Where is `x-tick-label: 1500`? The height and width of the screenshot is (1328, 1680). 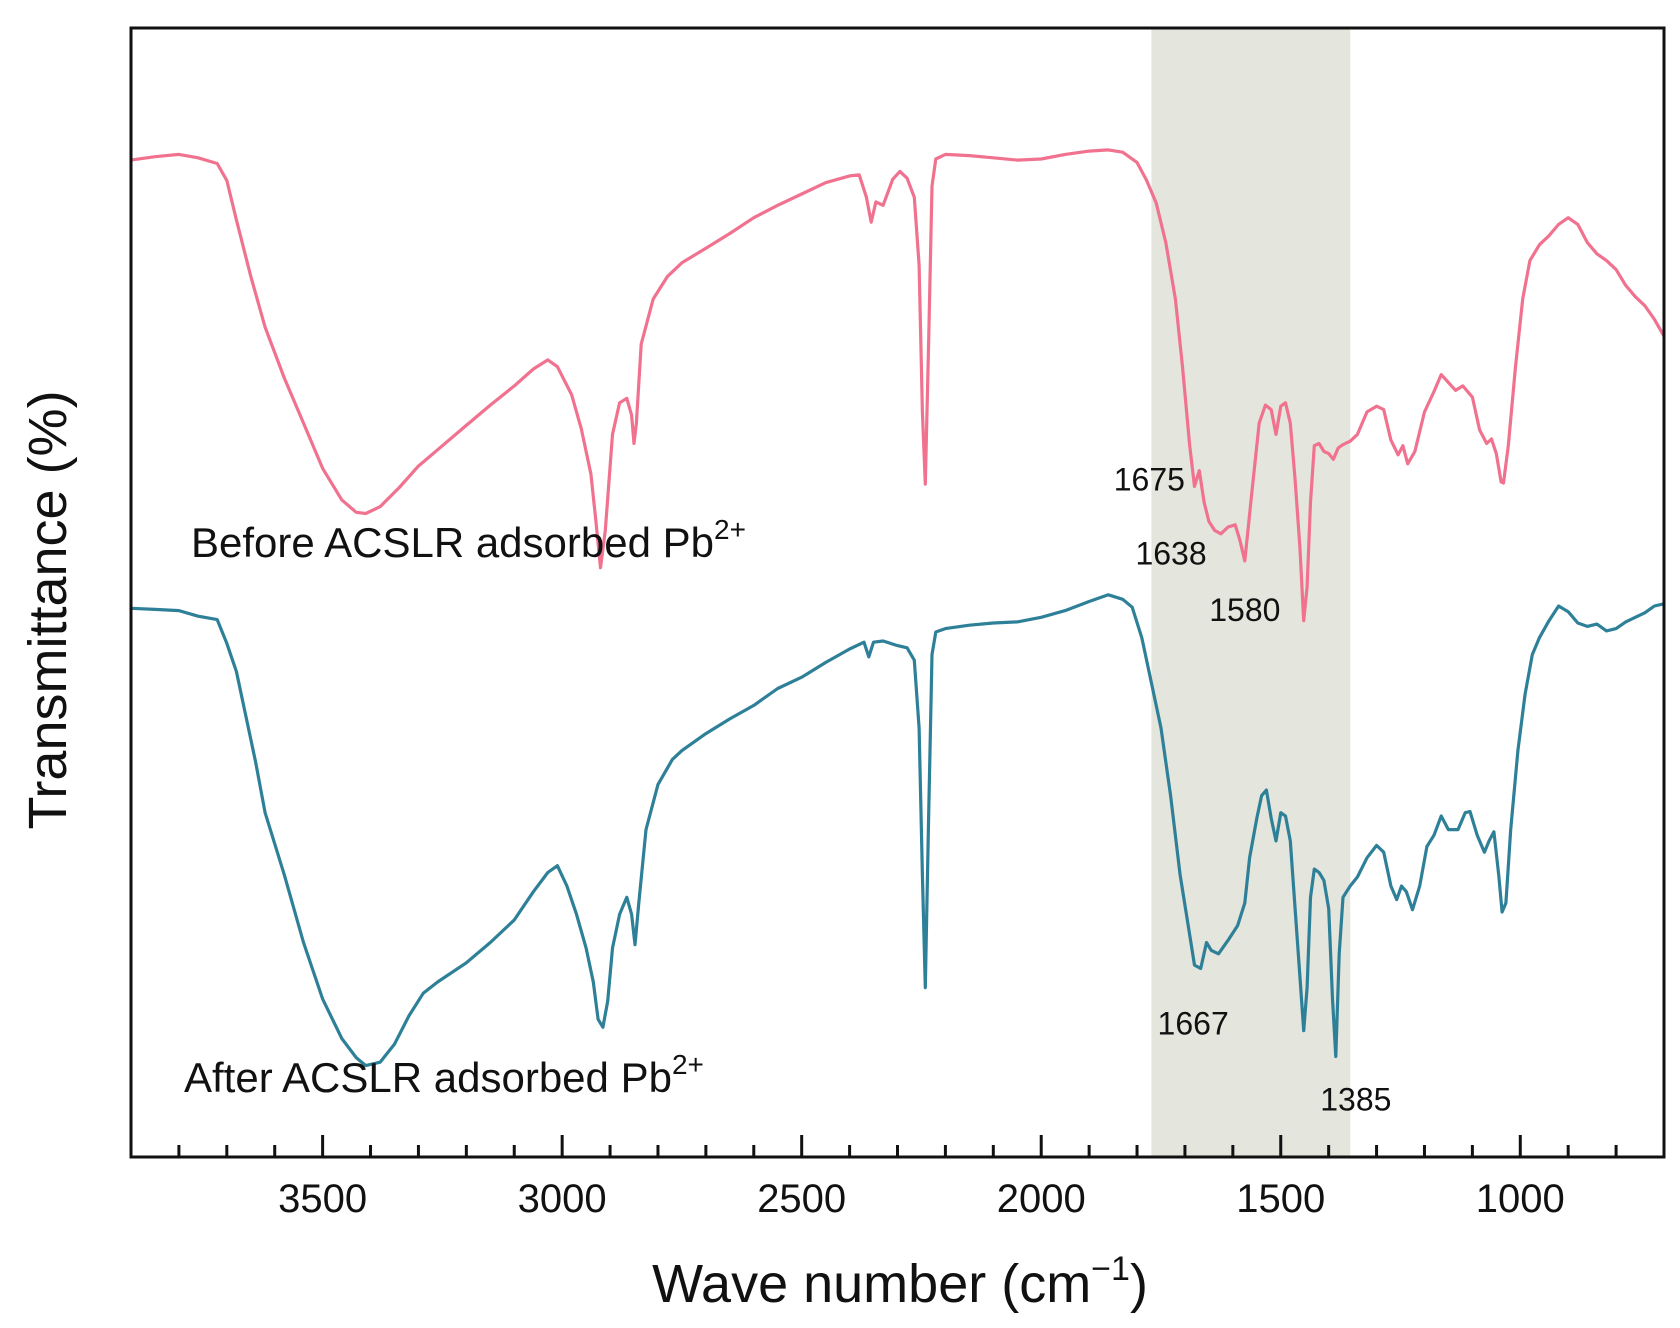
x-tick-label: 1500 is located at coordinates (1280, 1199).